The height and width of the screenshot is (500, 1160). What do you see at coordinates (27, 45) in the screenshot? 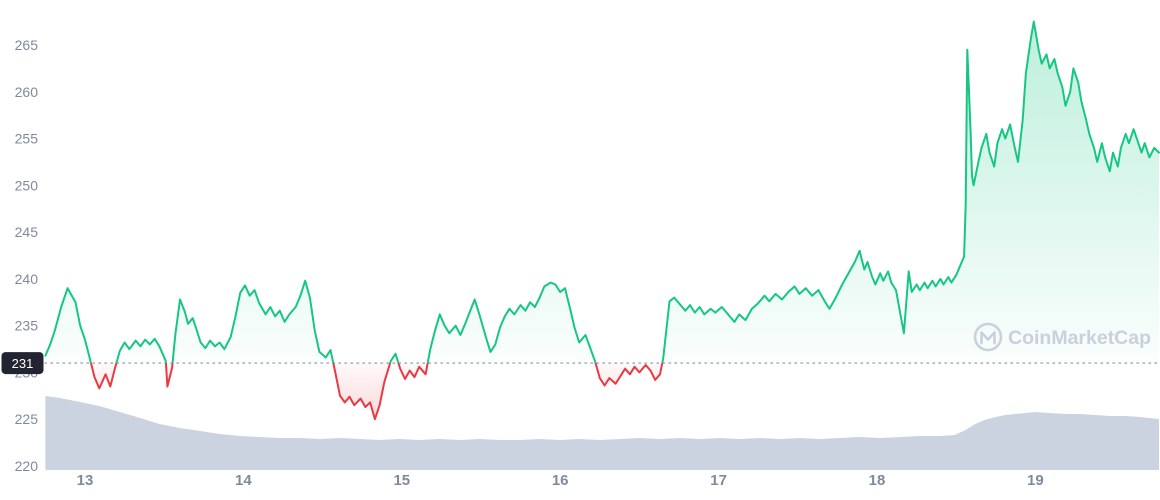
I see `y-axis-tick-label: 265` at bounding box center [27, 45].